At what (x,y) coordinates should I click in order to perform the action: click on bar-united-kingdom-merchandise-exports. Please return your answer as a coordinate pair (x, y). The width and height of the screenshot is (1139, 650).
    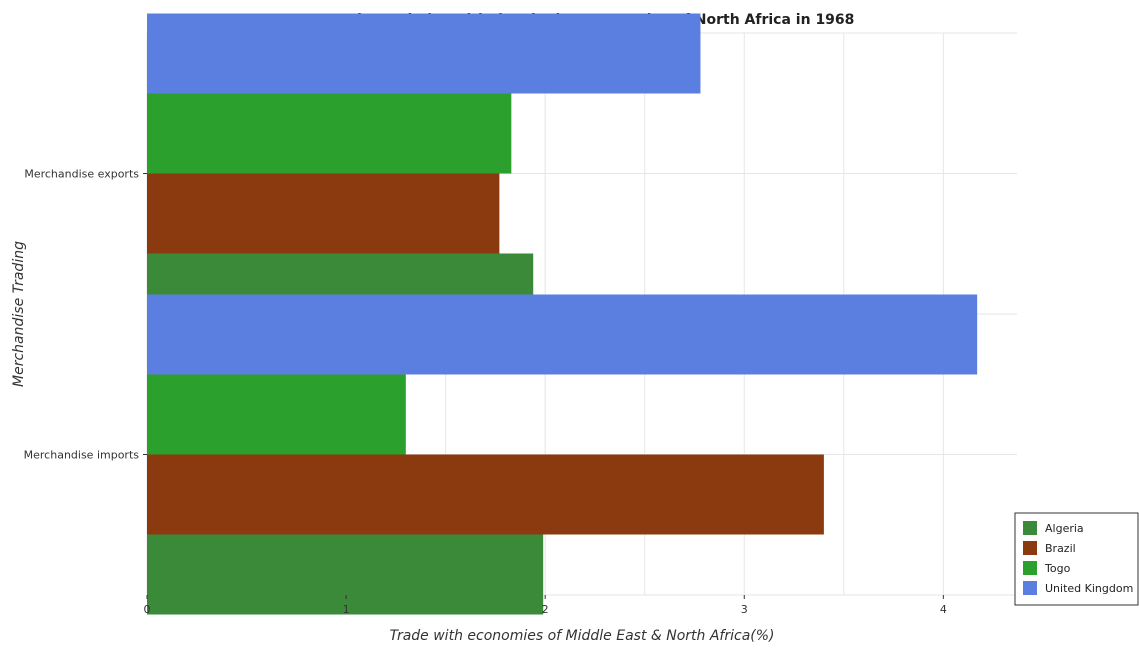
    Looking at the image, I should click on (424, 53).